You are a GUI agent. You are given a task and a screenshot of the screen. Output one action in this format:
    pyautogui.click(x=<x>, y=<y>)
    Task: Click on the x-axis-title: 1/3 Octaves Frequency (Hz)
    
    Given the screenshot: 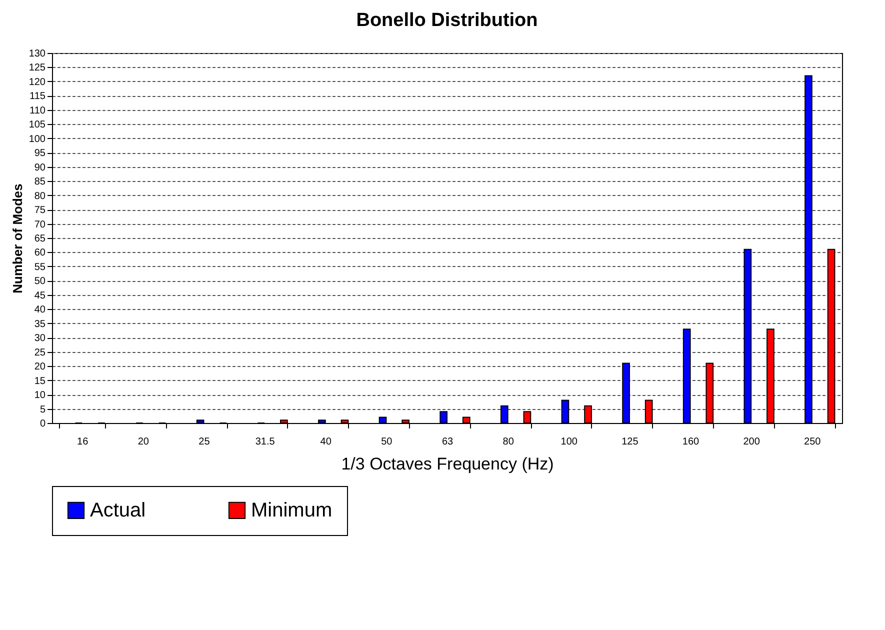 What is the action you would take?
    pyautogui.click(x=447, y=464)
    